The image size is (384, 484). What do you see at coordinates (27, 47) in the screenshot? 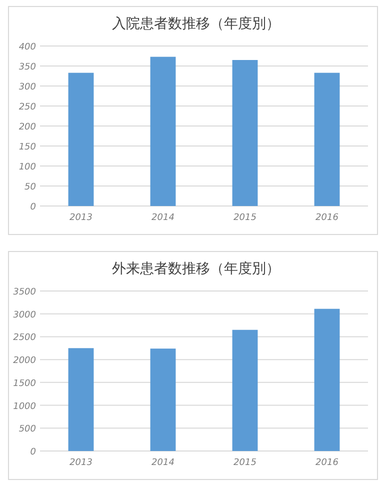
I see `y-tick-label: 400` at bounding box center [27, 47].